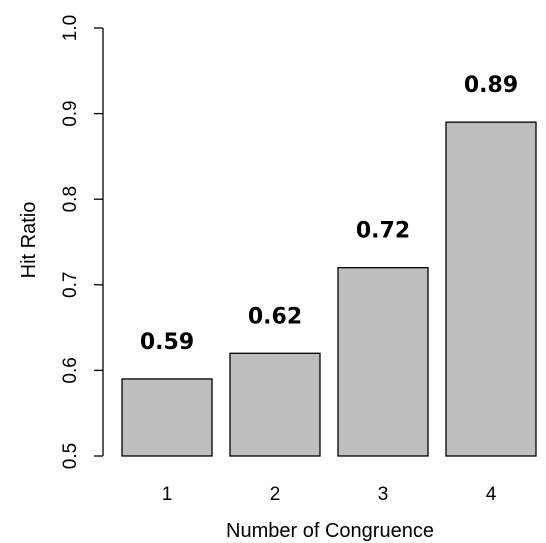  I want to click on x-tick-label-4: 4, so click(491, 494).